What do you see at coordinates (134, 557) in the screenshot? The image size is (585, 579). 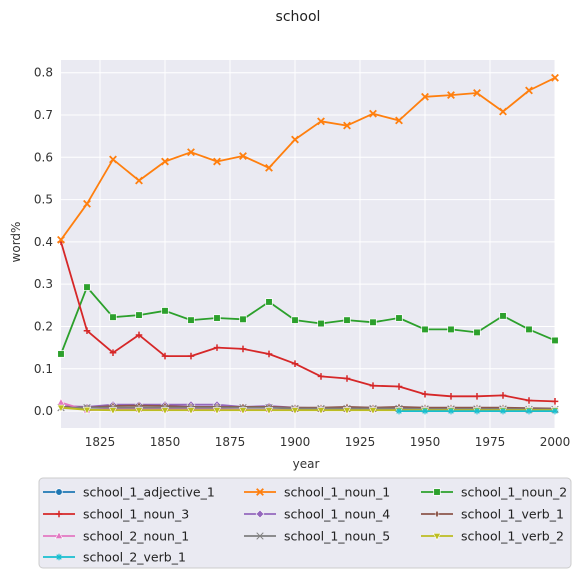 I see `legend-label: school_2_verb_1` at bounding box center [134, 557].